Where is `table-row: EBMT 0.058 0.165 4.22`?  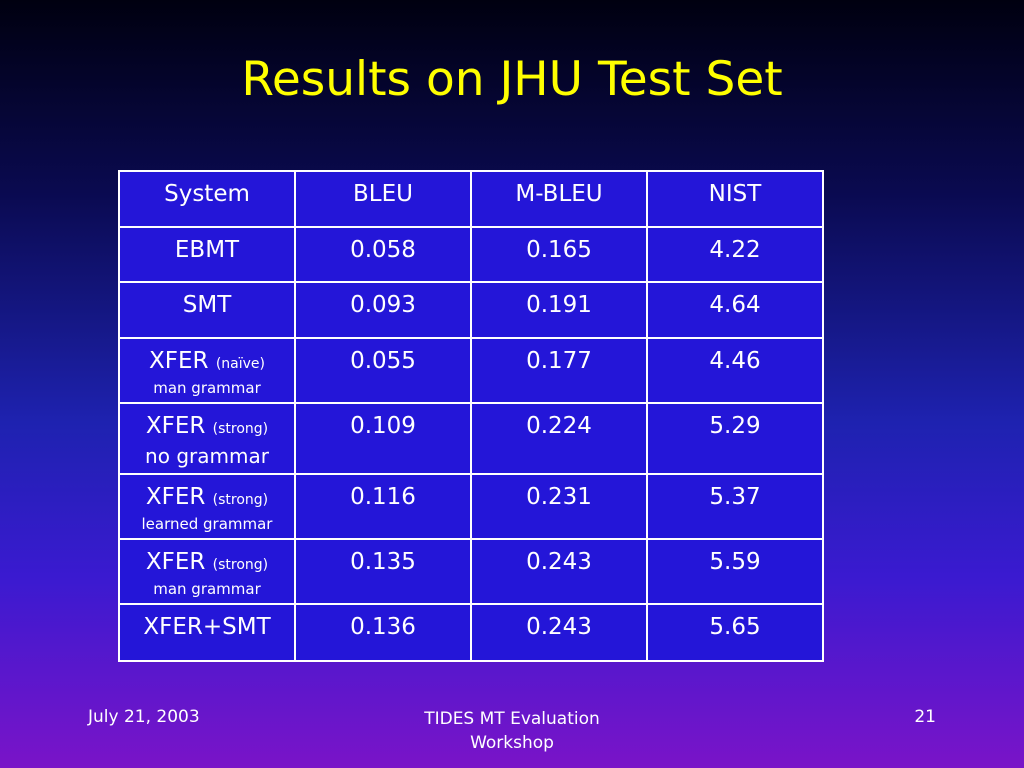
table-row: EBMT 0.058 0.165 4.22 is located at coordinates (471, 254).